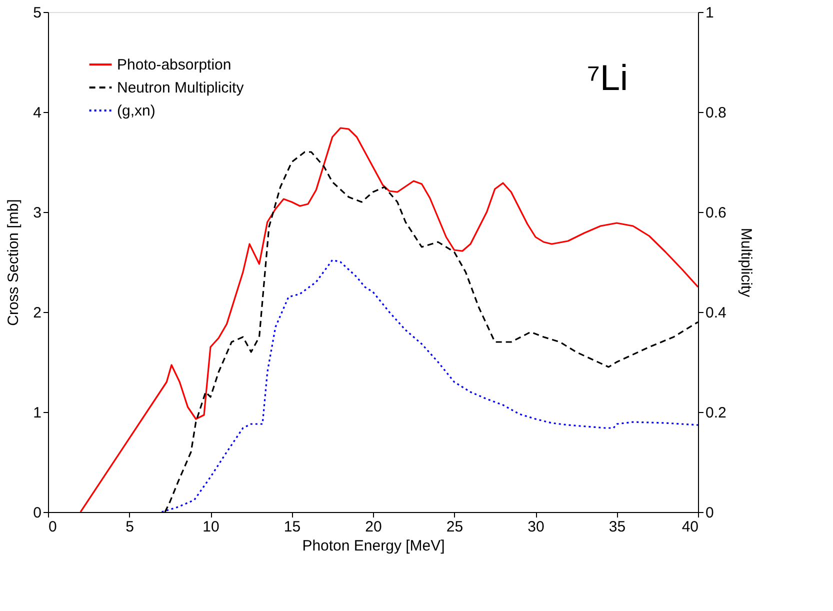  Describe the element at coordinates (373, 546) in the screenshot. I see `x-axis-title: Photon Energy [MeV]` at that location.